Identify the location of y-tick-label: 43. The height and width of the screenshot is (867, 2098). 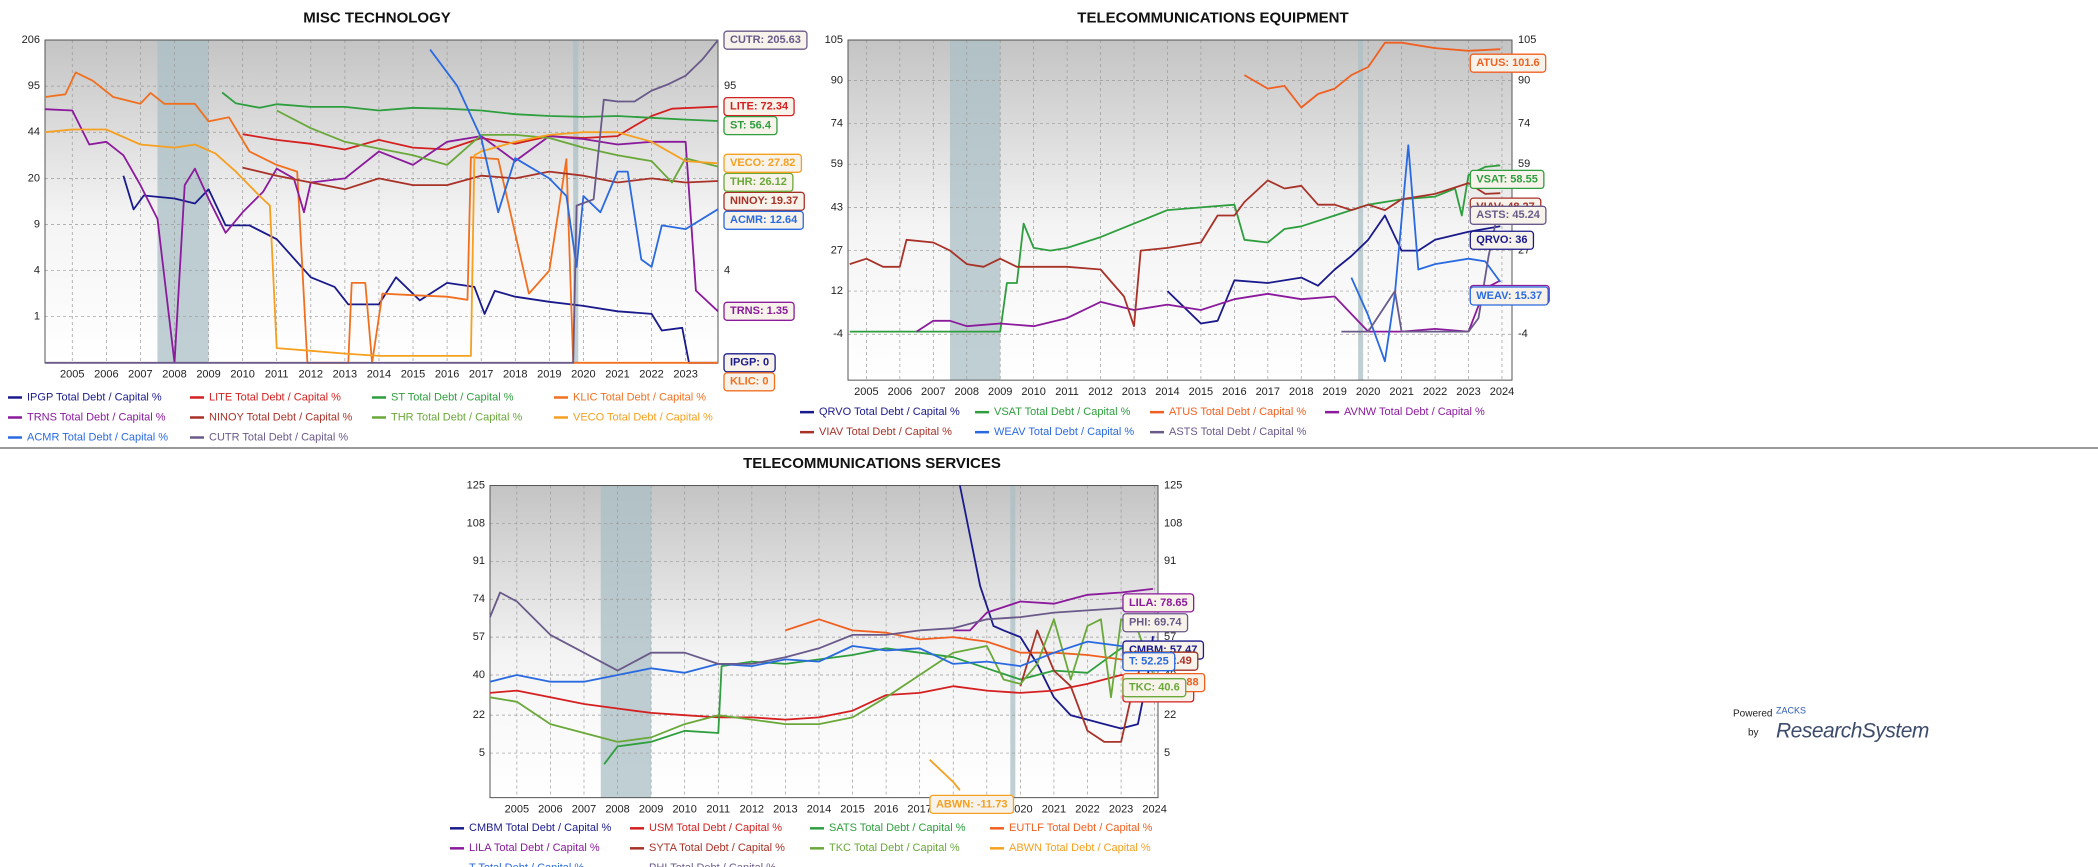
(837, 207).